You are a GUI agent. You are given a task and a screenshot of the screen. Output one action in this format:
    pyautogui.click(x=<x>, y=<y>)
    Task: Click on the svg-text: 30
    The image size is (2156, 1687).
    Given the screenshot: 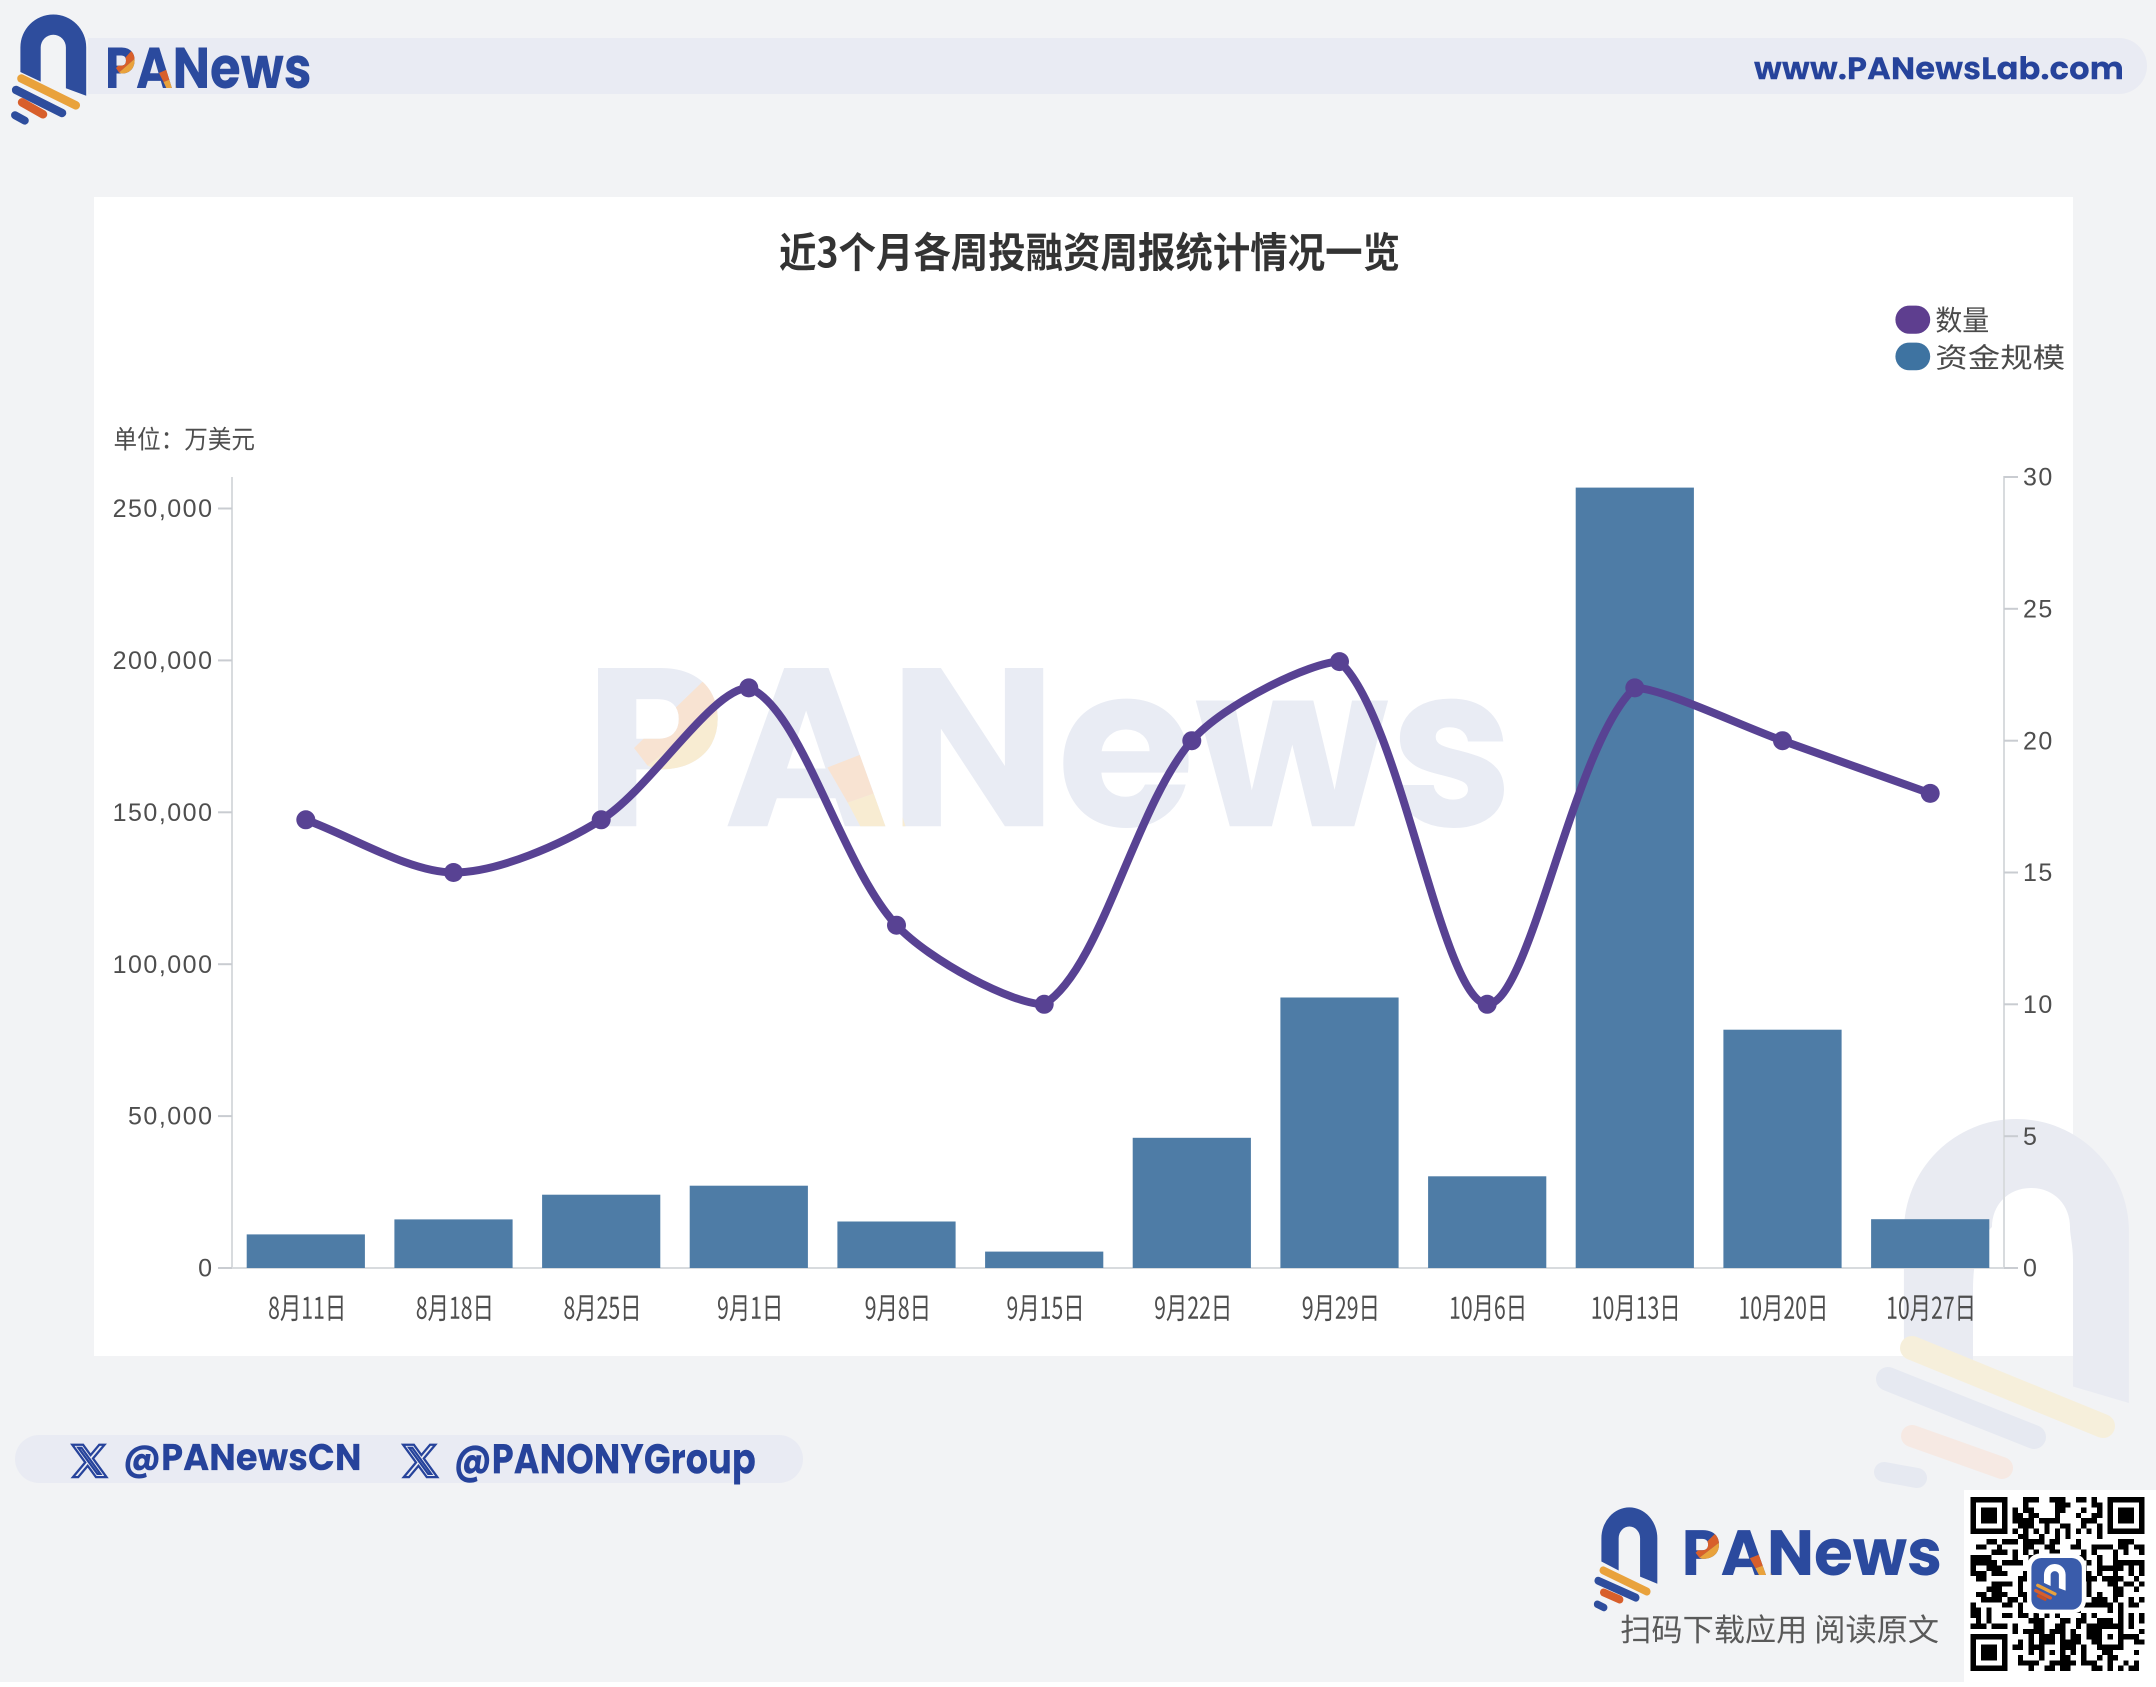 What is the action you would take?
    pyautogui.click(x=2038, y=478)
    